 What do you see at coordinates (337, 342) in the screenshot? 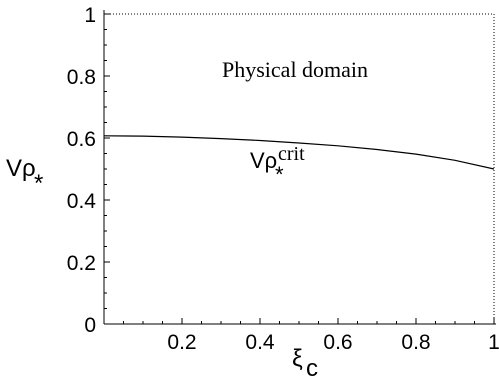
I see `x-tick-label: 0.6` at bounding box center [337, 342].